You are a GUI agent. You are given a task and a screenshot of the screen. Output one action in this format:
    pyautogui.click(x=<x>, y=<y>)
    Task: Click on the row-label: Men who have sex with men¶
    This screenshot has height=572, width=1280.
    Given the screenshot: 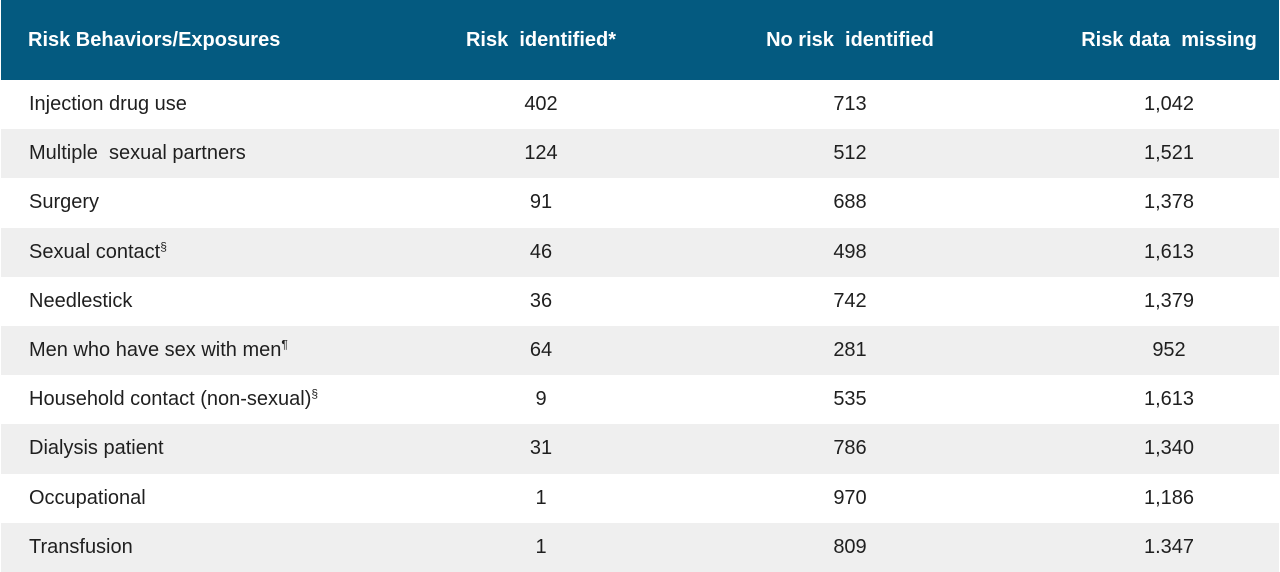 What is the action you would take?
    pyautogui.click(x=221, y=350)
    